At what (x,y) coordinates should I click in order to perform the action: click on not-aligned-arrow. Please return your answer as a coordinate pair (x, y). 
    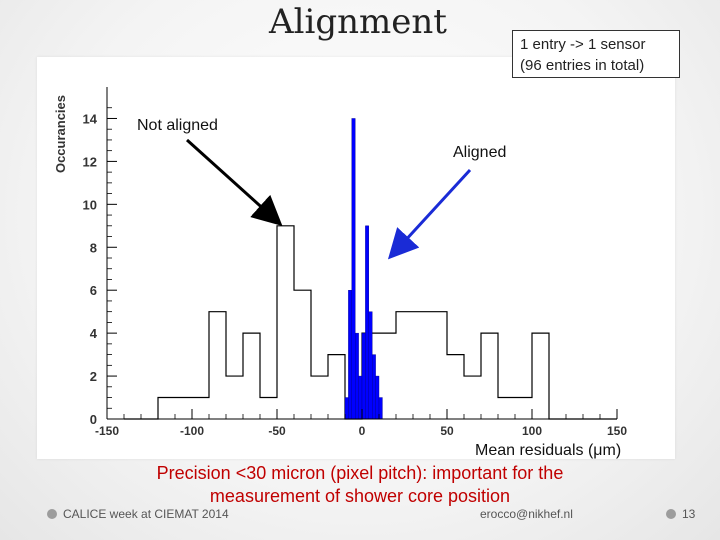
    Looking at the image, I should click on (234, 182).